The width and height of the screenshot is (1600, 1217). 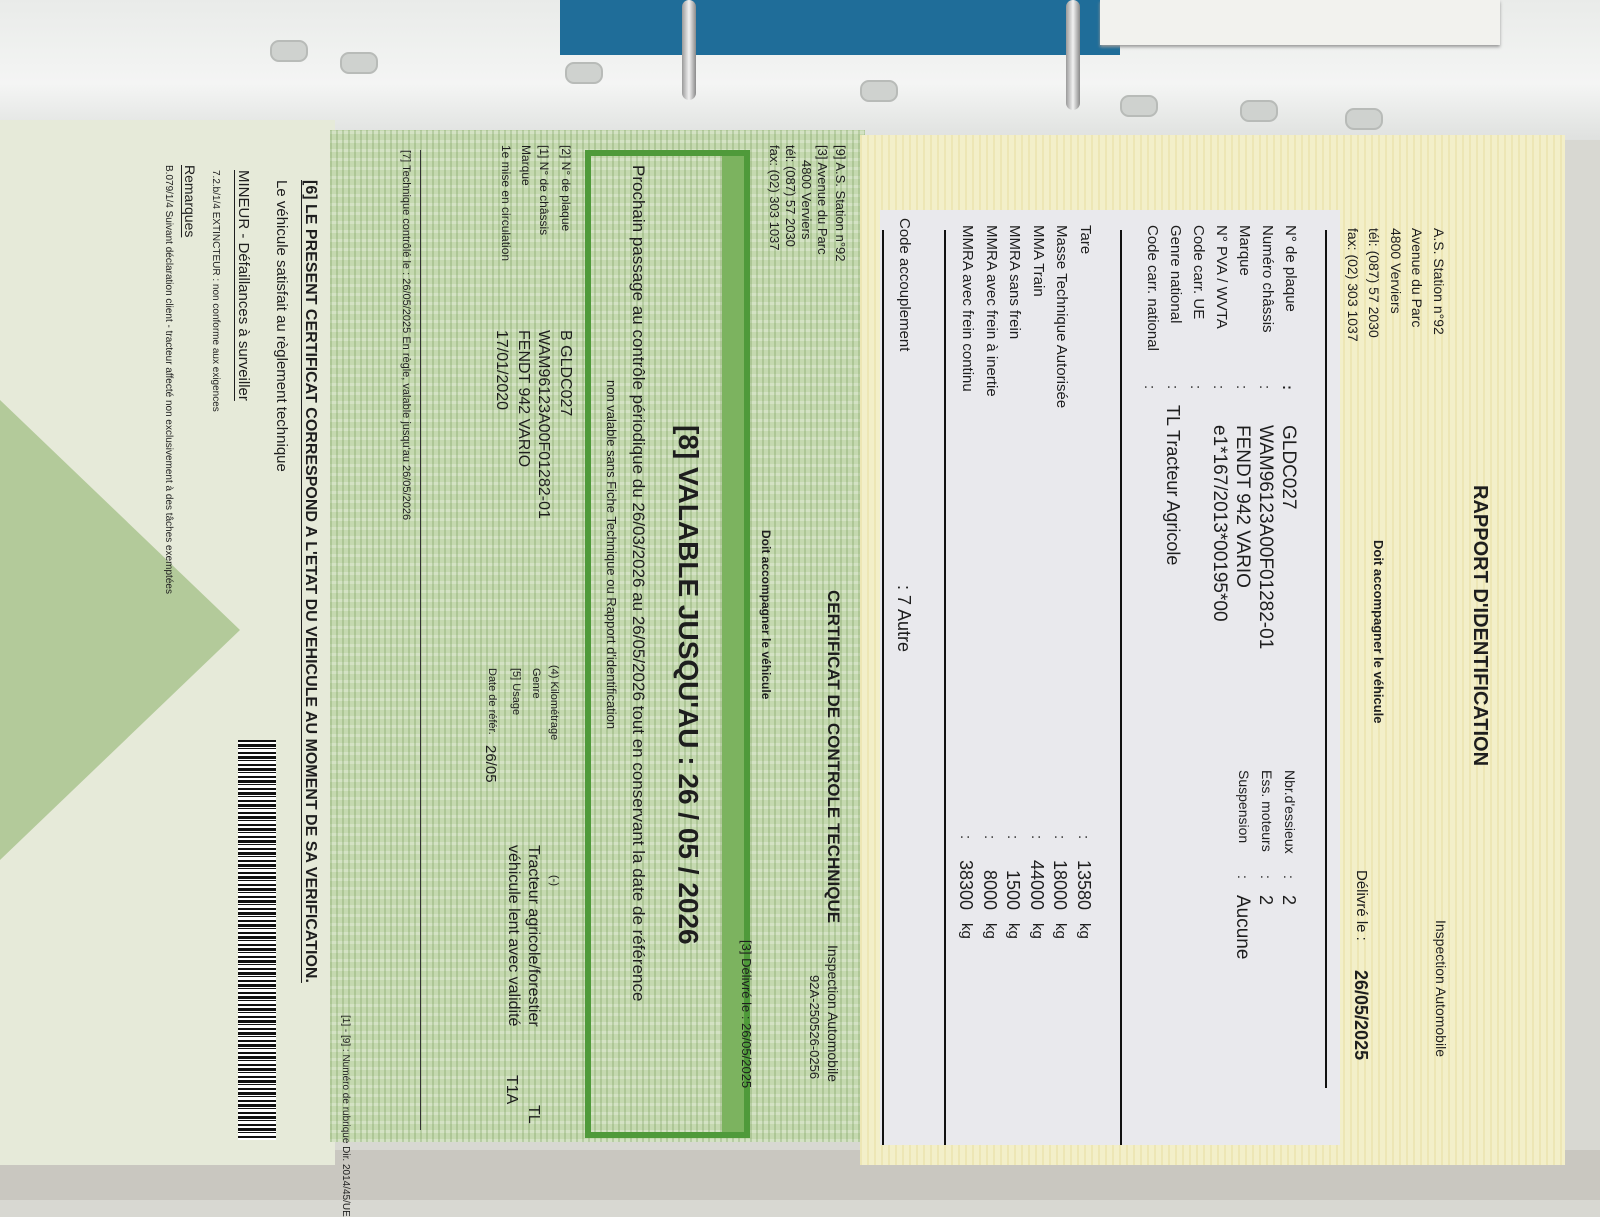 I want to click on blue-folder, so click(x=840, y=27).